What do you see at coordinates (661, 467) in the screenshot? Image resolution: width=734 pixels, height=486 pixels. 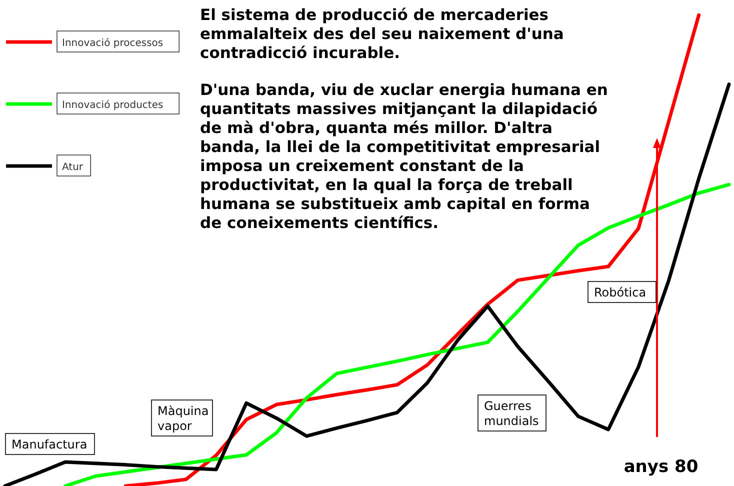 I see `annotation: anys 80` at bounding box center [661, 467].